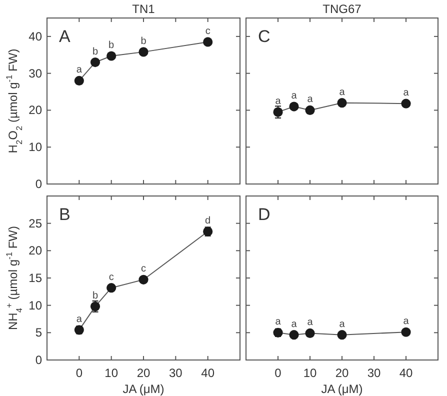  Describe the element at coordinates (144, 9) in the screenshot. I see `chart-title: TN1` at that location.